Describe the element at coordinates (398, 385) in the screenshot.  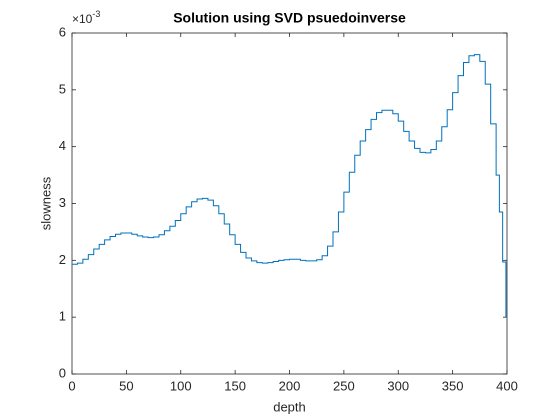
I see `x-tick-label: 300` at that location.